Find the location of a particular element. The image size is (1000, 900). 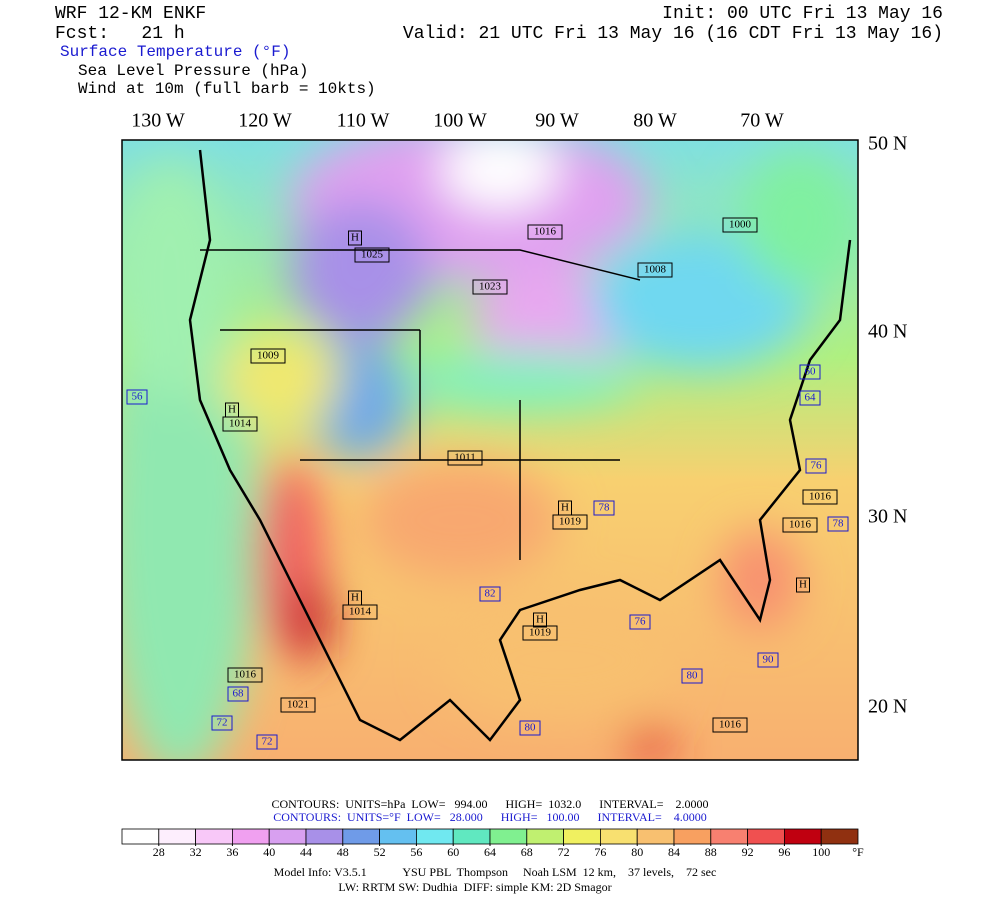

temperature-label: 68 is located at coordinates (239, 694).